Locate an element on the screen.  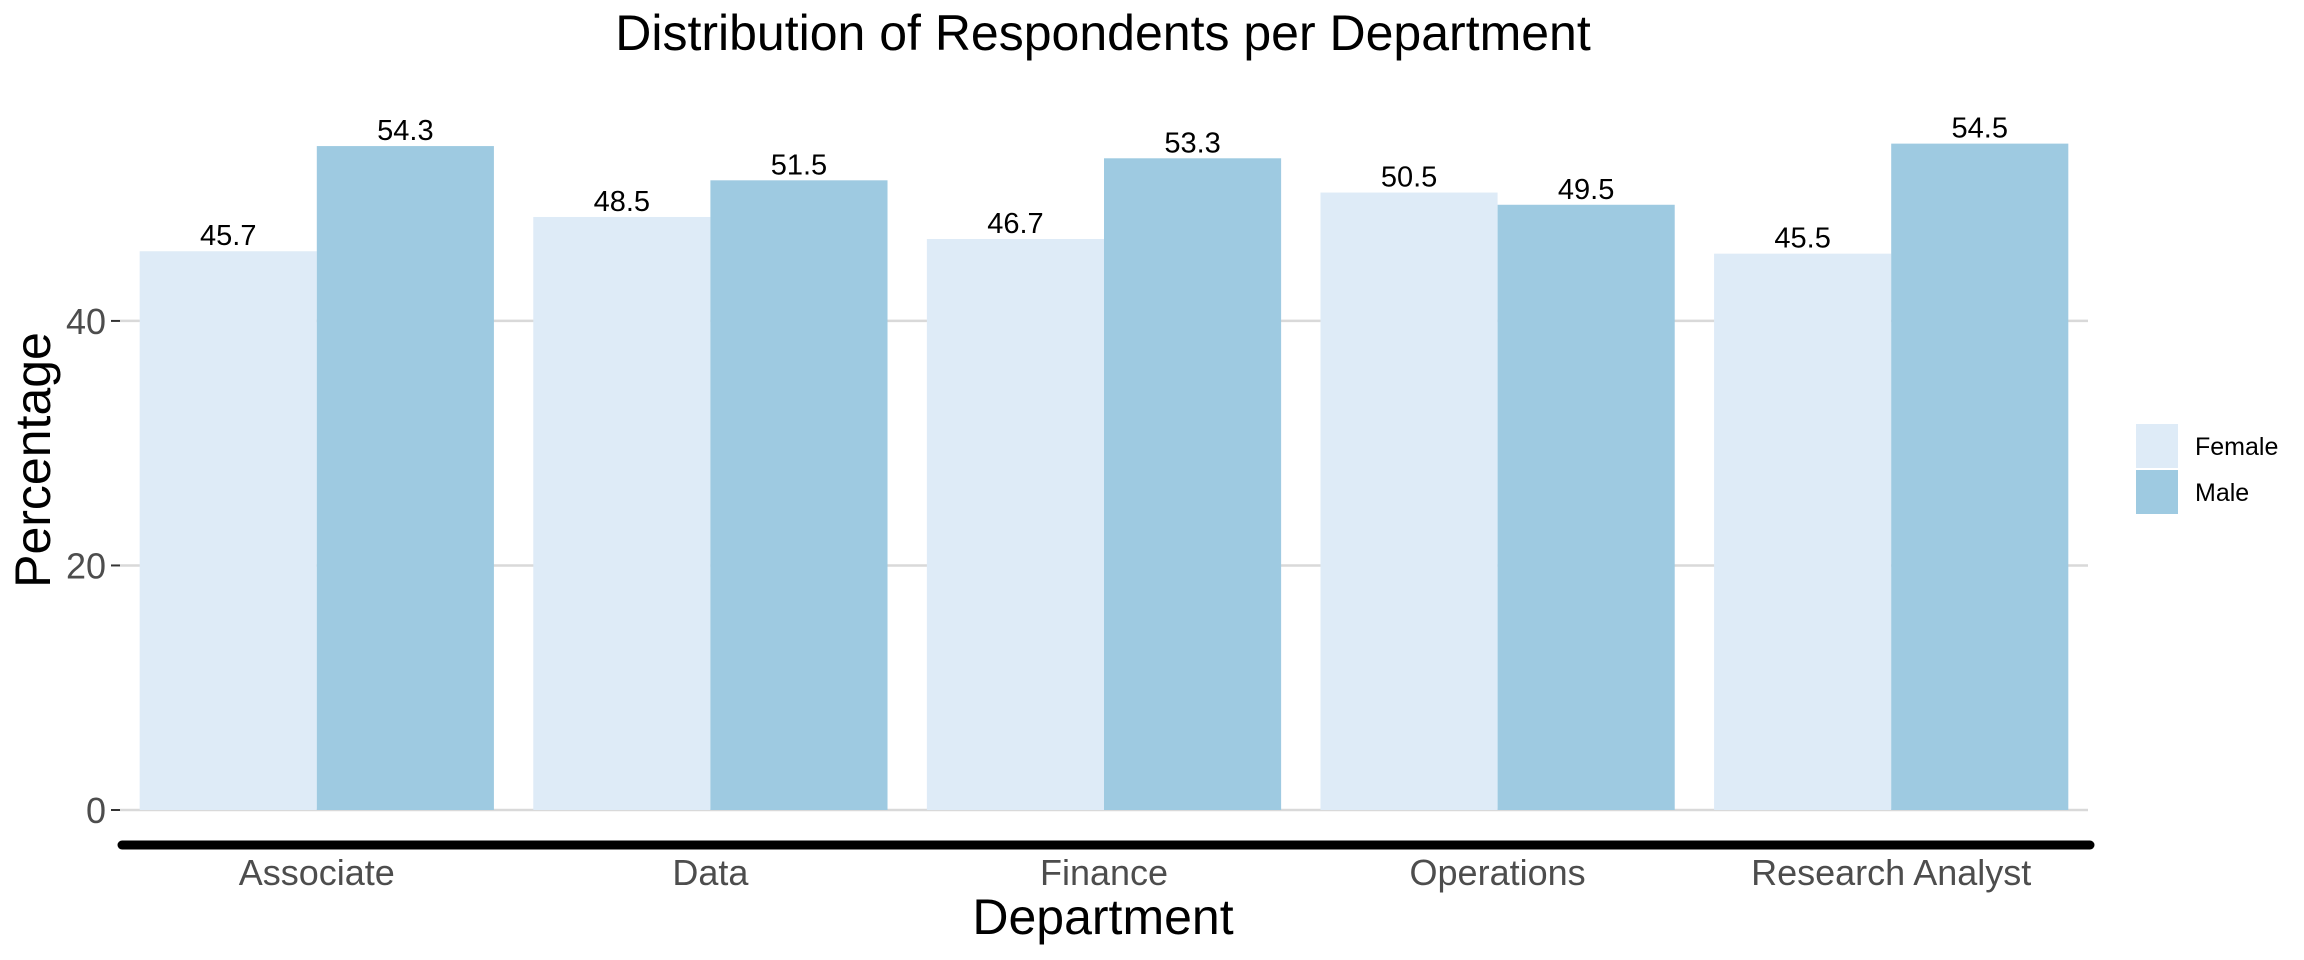
data-label-male: 49.5 is located at coordinates (1586, 190).